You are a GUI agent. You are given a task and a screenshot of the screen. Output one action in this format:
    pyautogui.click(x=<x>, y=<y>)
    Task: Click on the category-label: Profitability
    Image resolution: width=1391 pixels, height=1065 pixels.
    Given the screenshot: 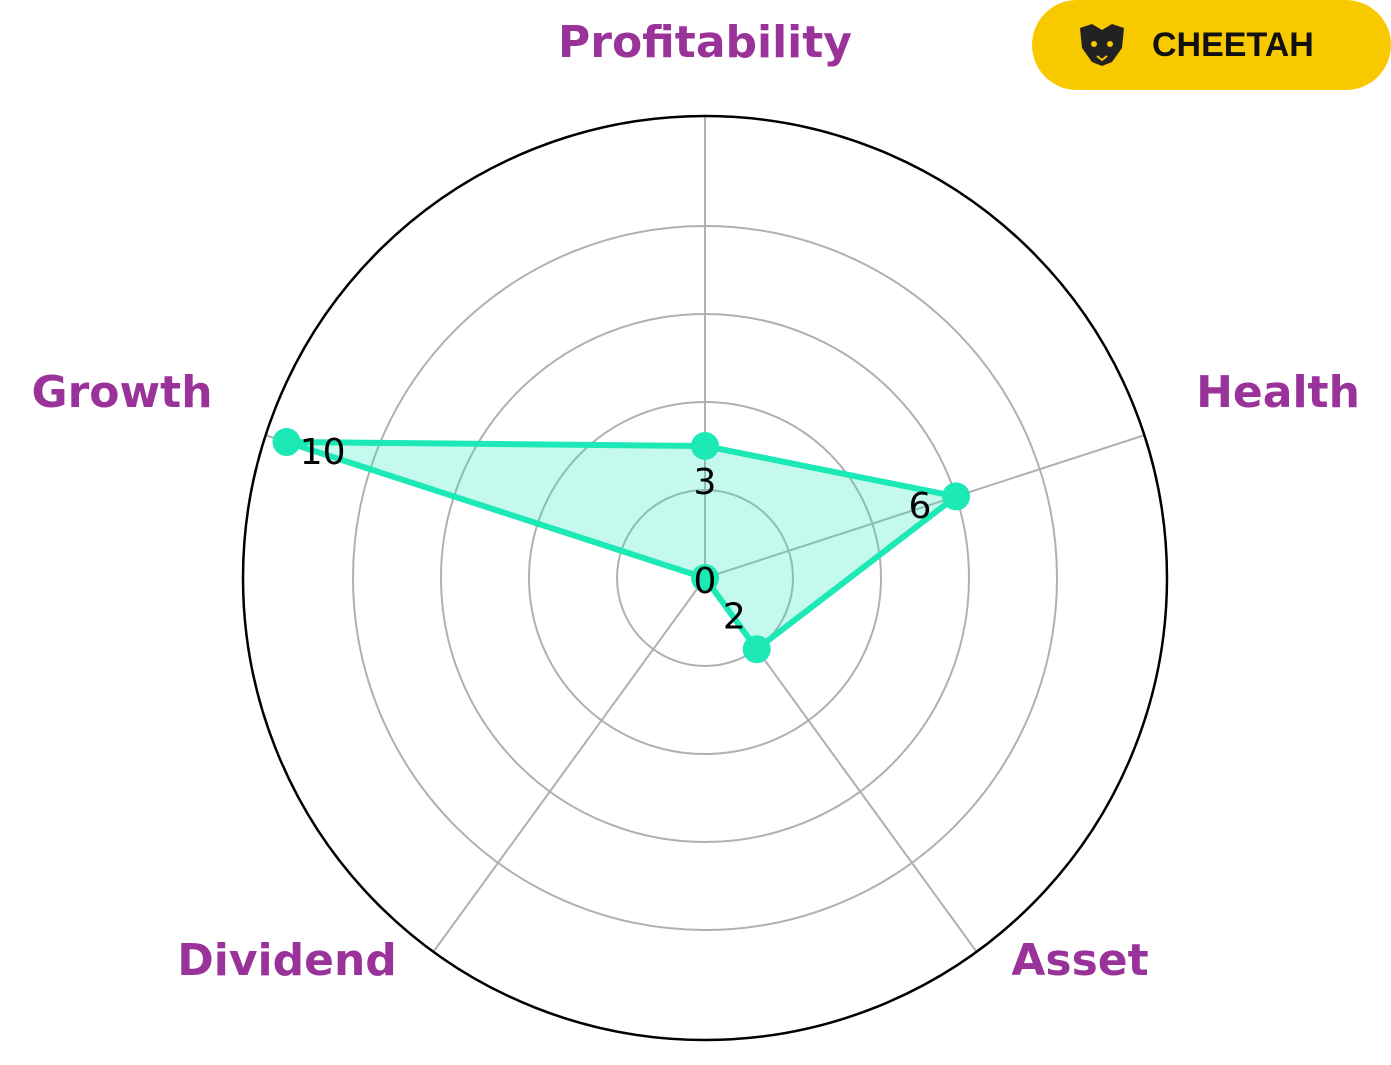 What is the action you would take?
    pyautogui.click(x=705, y=42)
    